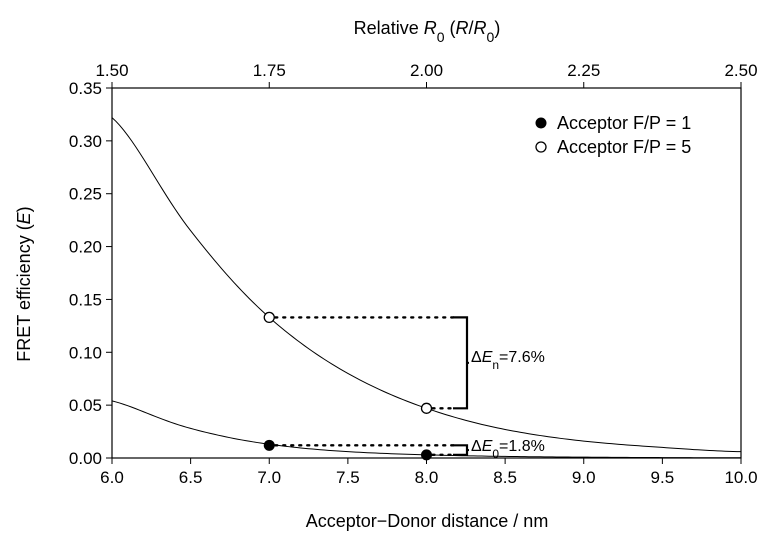 The height and width of the screenshot is (538, 764). I want to click on y-tick-label: 0.25, so click(85, 194).